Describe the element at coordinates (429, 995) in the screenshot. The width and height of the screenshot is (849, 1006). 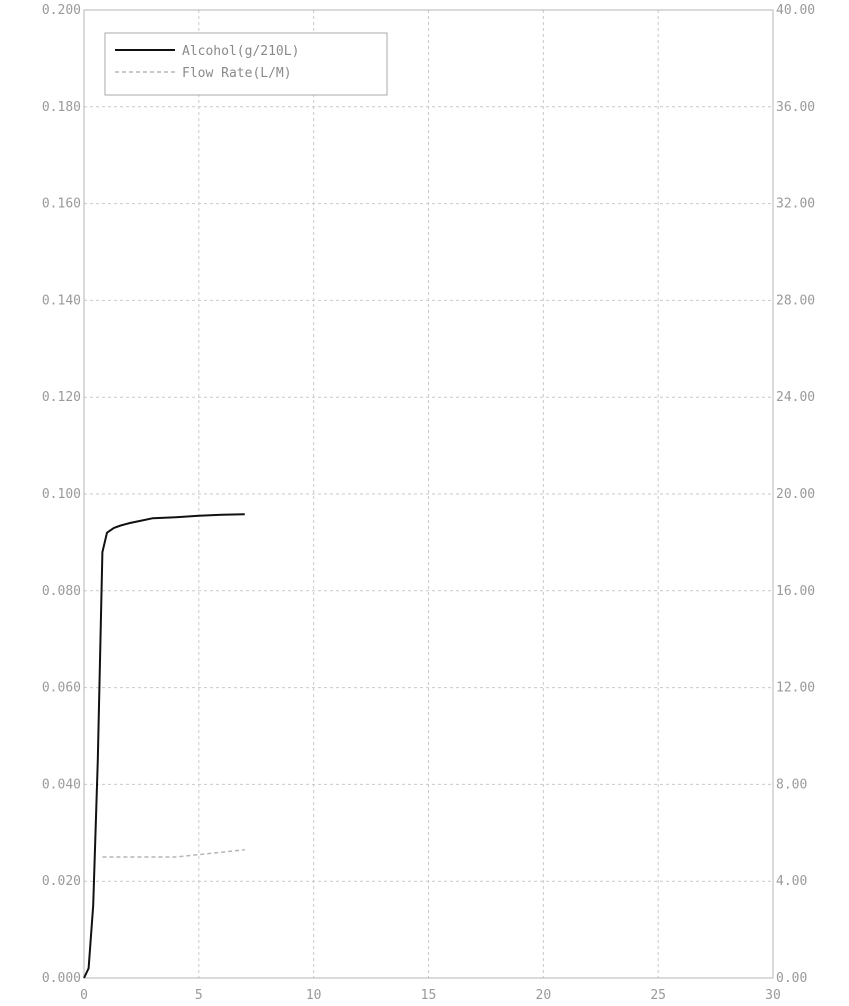
I see `x-tick-label: 15` at that location.